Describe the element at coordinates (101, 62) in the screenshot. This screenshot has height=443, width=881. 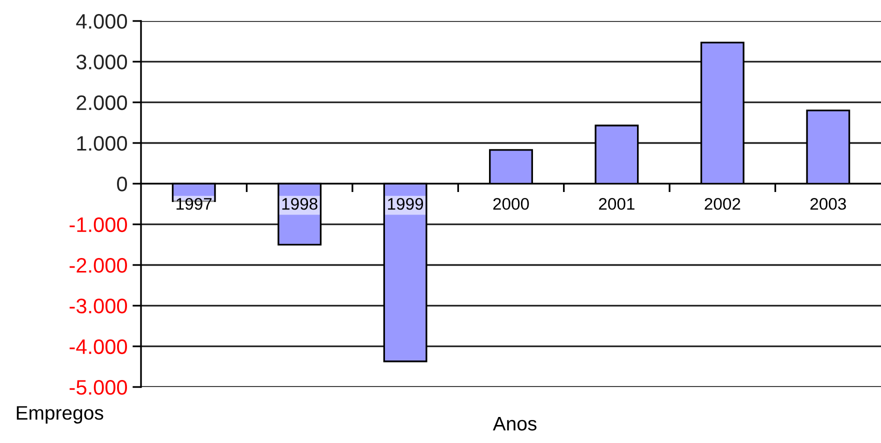
I see `y-tick-label: 3.000` at that location.